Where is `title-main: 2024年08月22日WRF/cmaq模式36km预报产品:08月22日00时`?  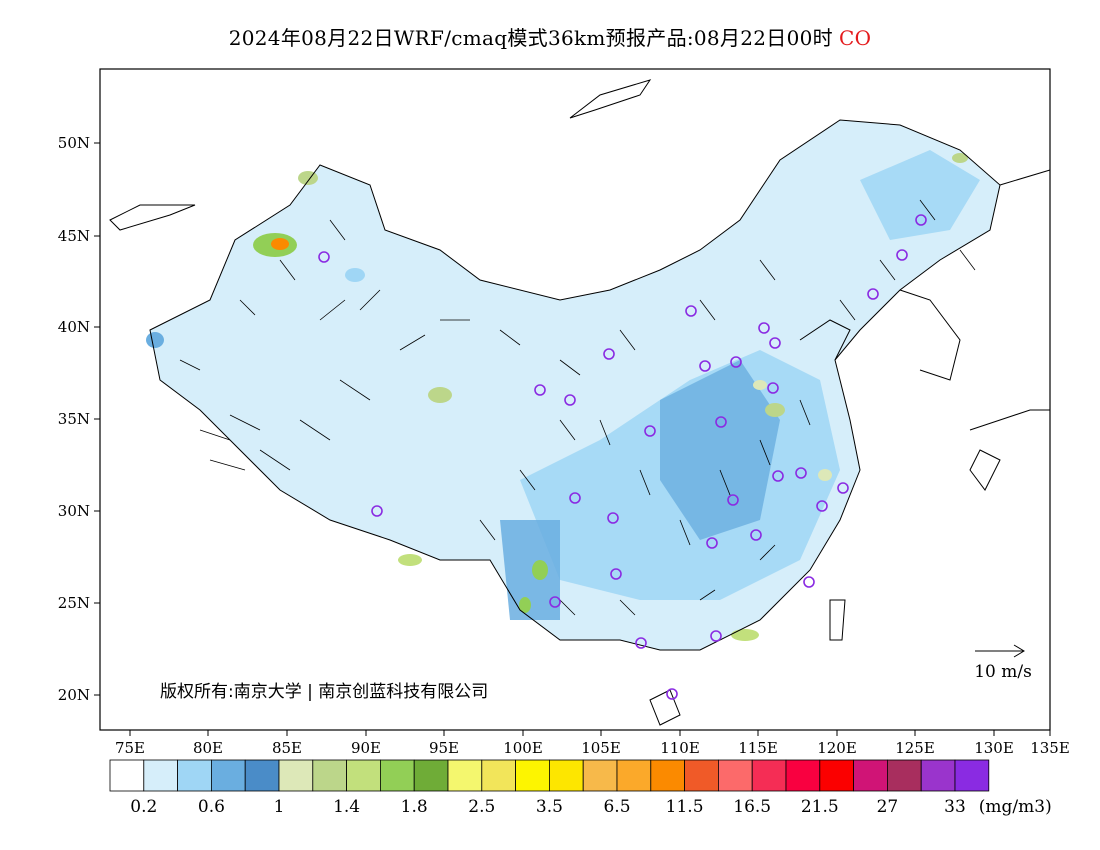 title-main: 2024年08月22日WRF/cmaq模式36km预报产品:08月22日00时 is located at coordinates (530, 38).